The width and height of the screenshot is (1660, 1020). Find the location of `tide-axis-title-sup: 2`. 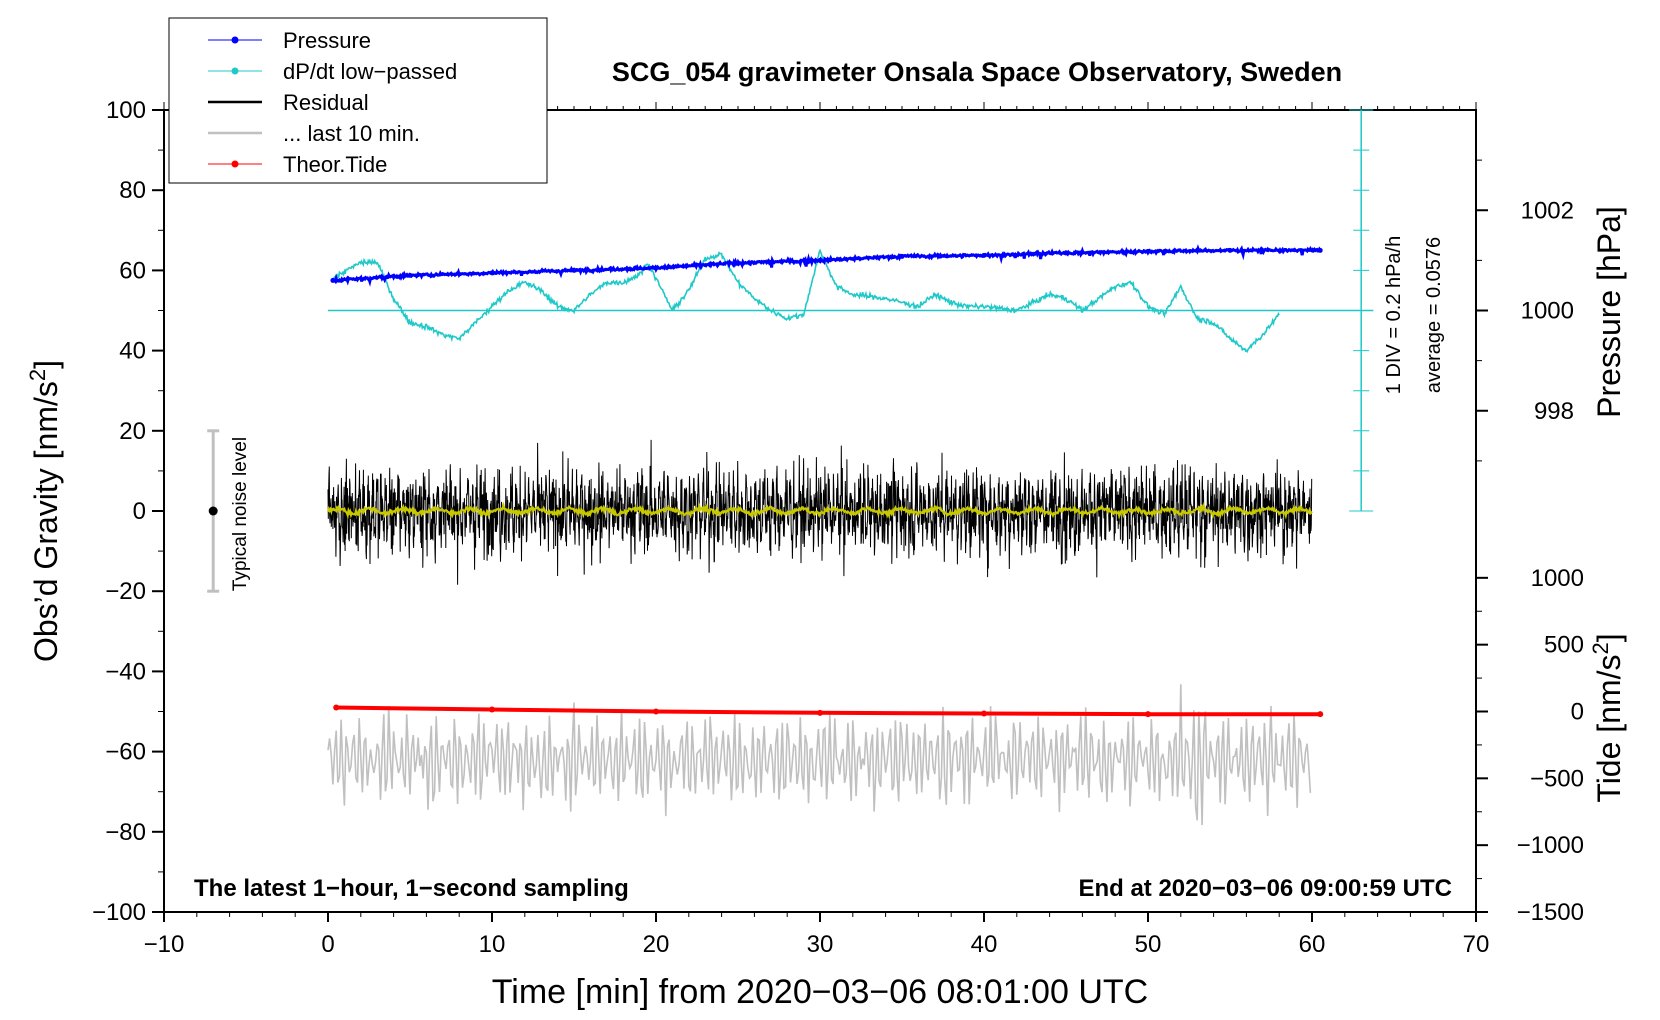

tide-axis-title-sup: 2 is located at coordinates (1600, 648).